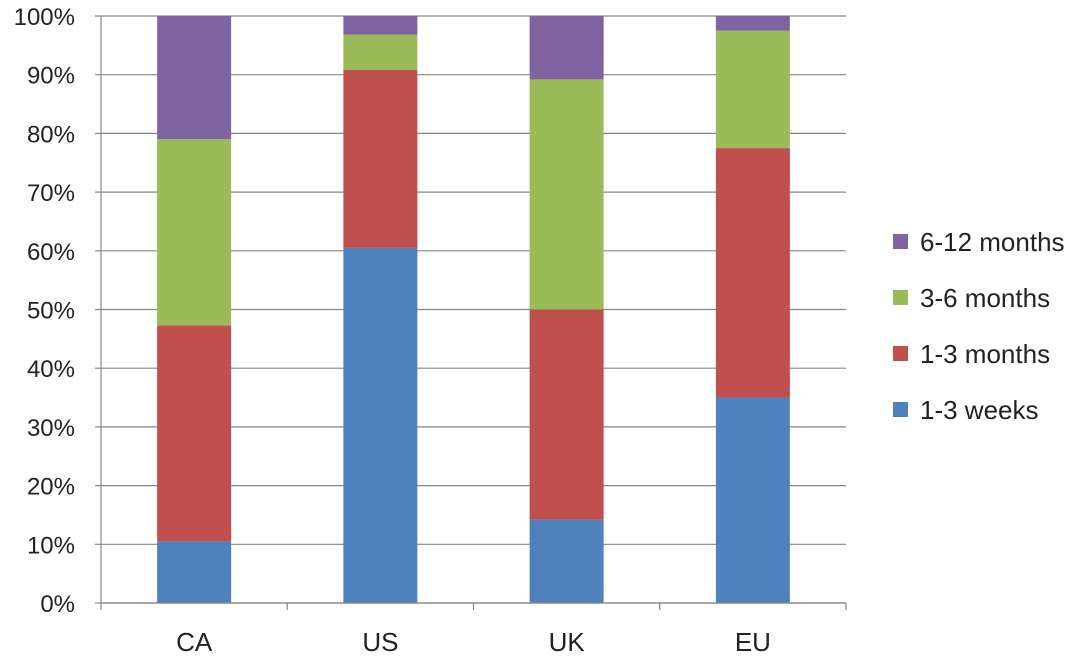 The width and height of the screenshot is (1084, 663). Describe the element at coordinates (753, 642) in the screenshot. I see `x-tick-label: EU` at that location.